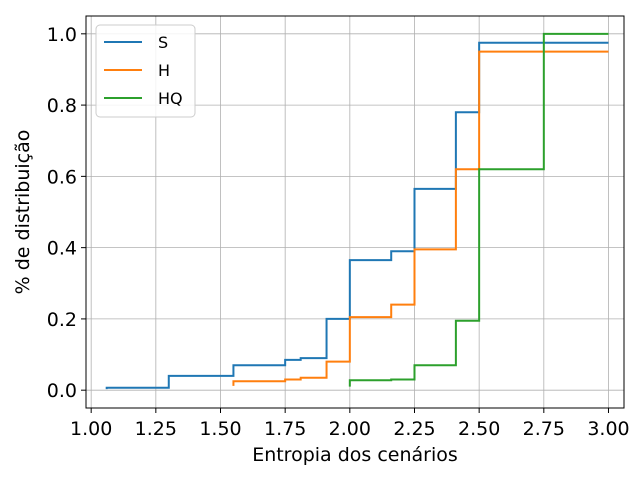  Describe the element at coordinates (91, 429) in the screenshot. I see `x-tick-label: 1.00` at that location.